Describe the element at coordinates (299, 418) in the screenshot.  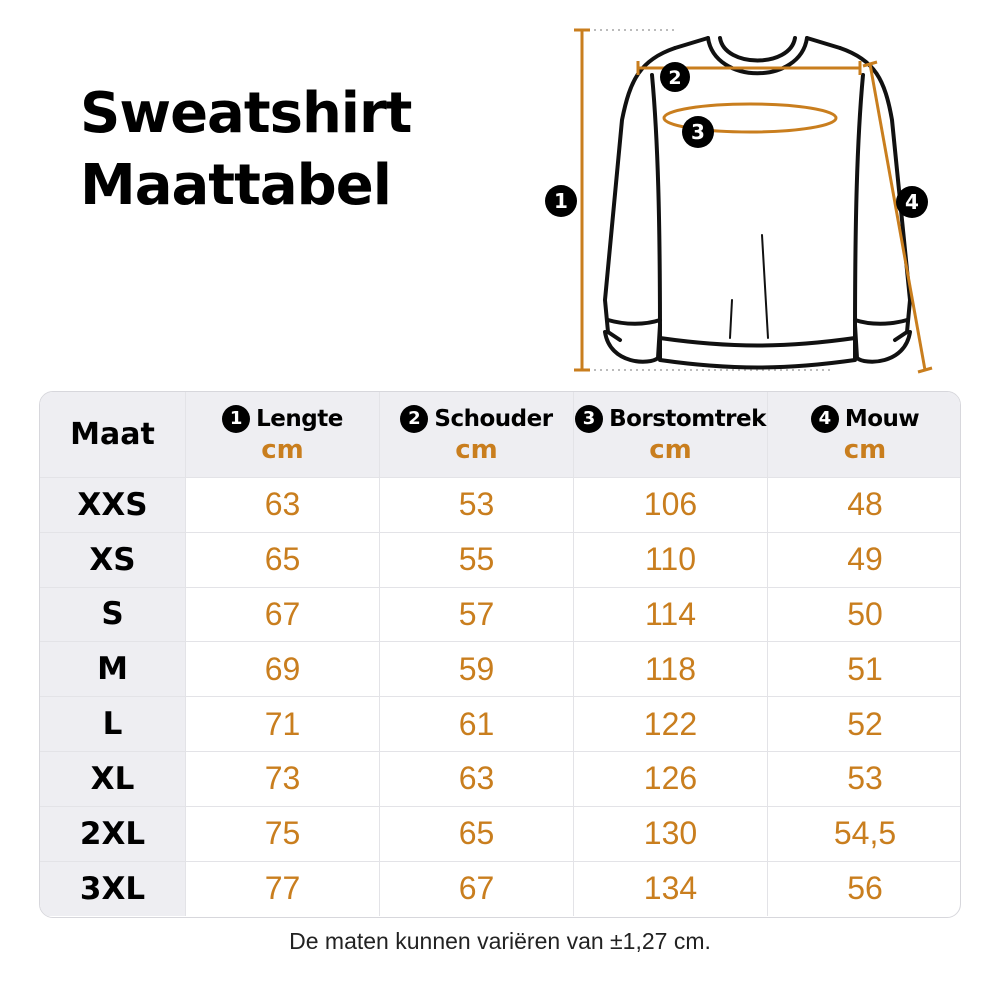
I see `column-label-length: Lengte` at that location.